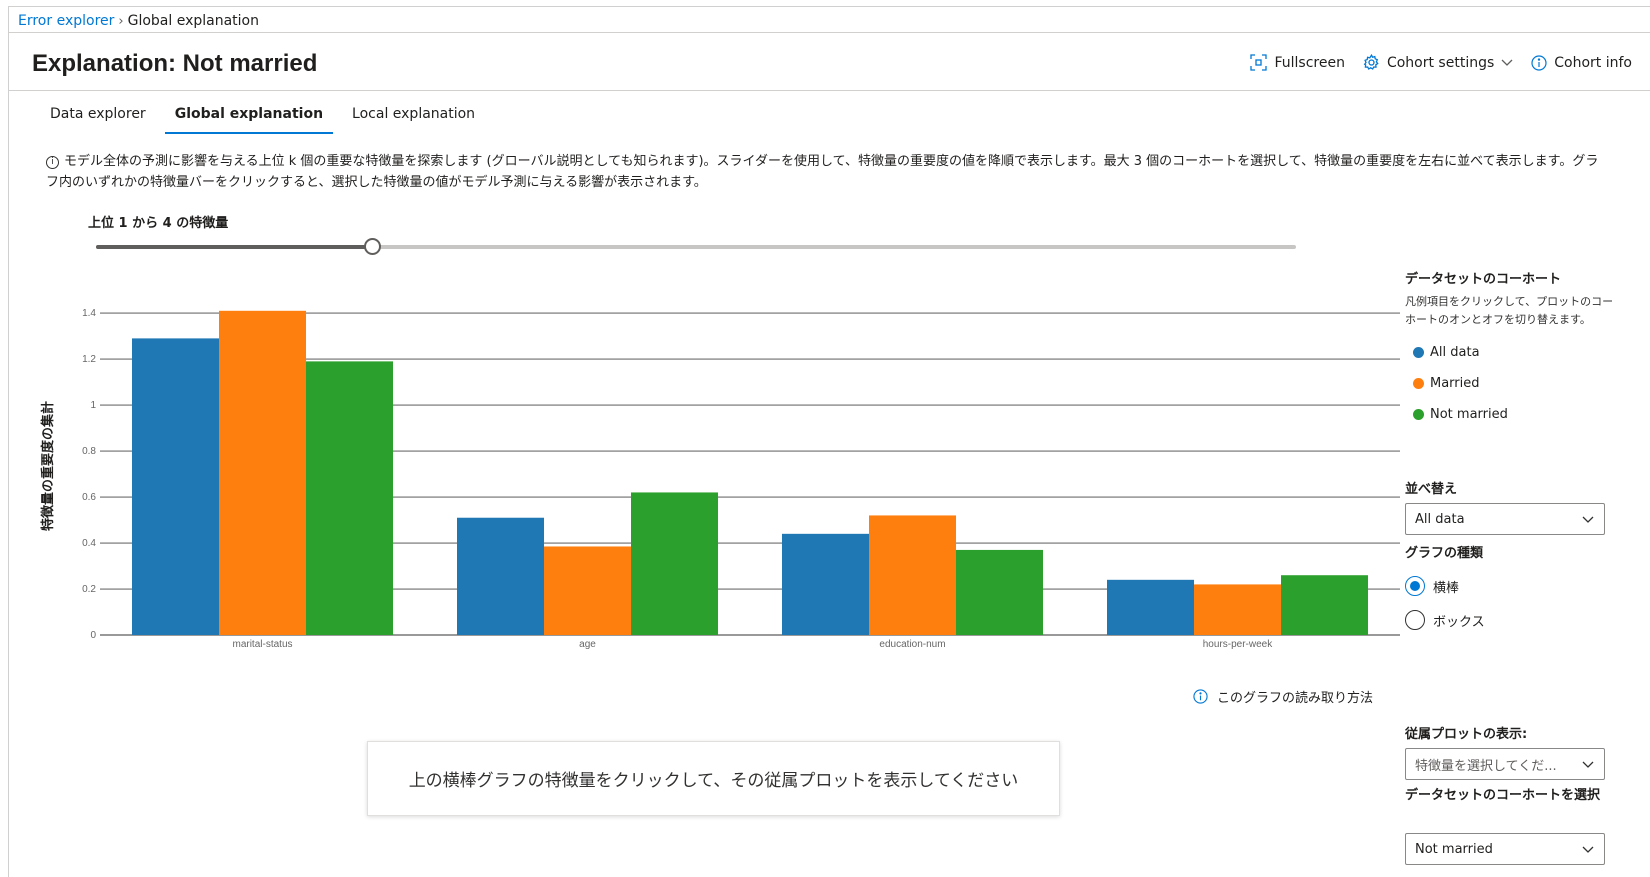  I want to click on breadcrumb-error-explorer: Error explorer, so click(66, 21).